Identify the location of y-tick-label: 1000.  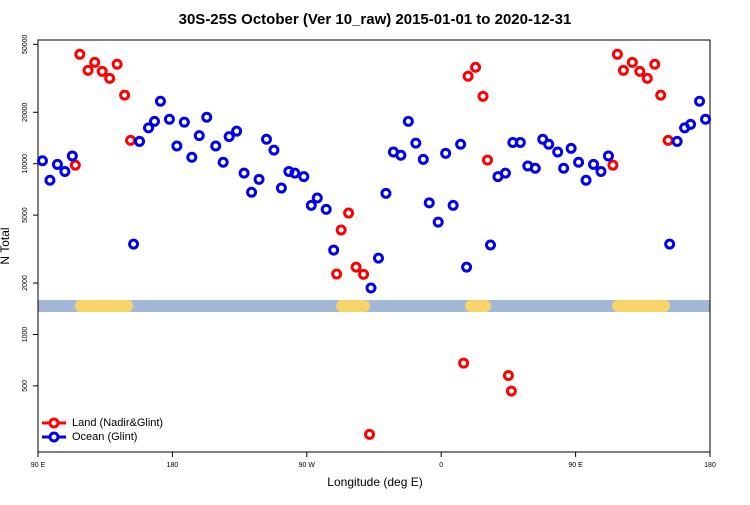
(25, 335).